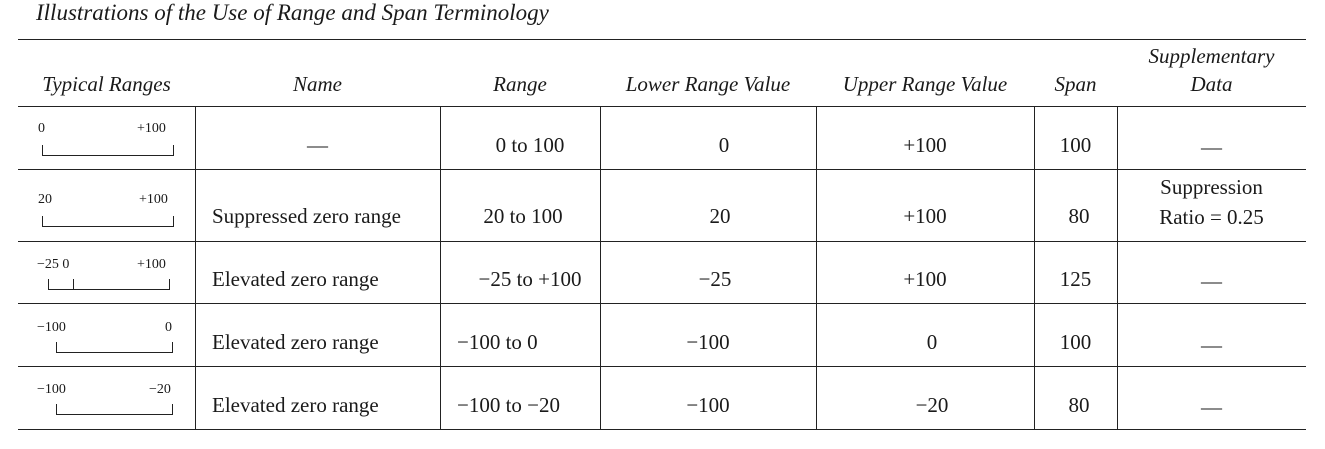  Describe the element at coordinates (530, 279) in the screenshot. I see `cell-range: −25 to +100` at that location.